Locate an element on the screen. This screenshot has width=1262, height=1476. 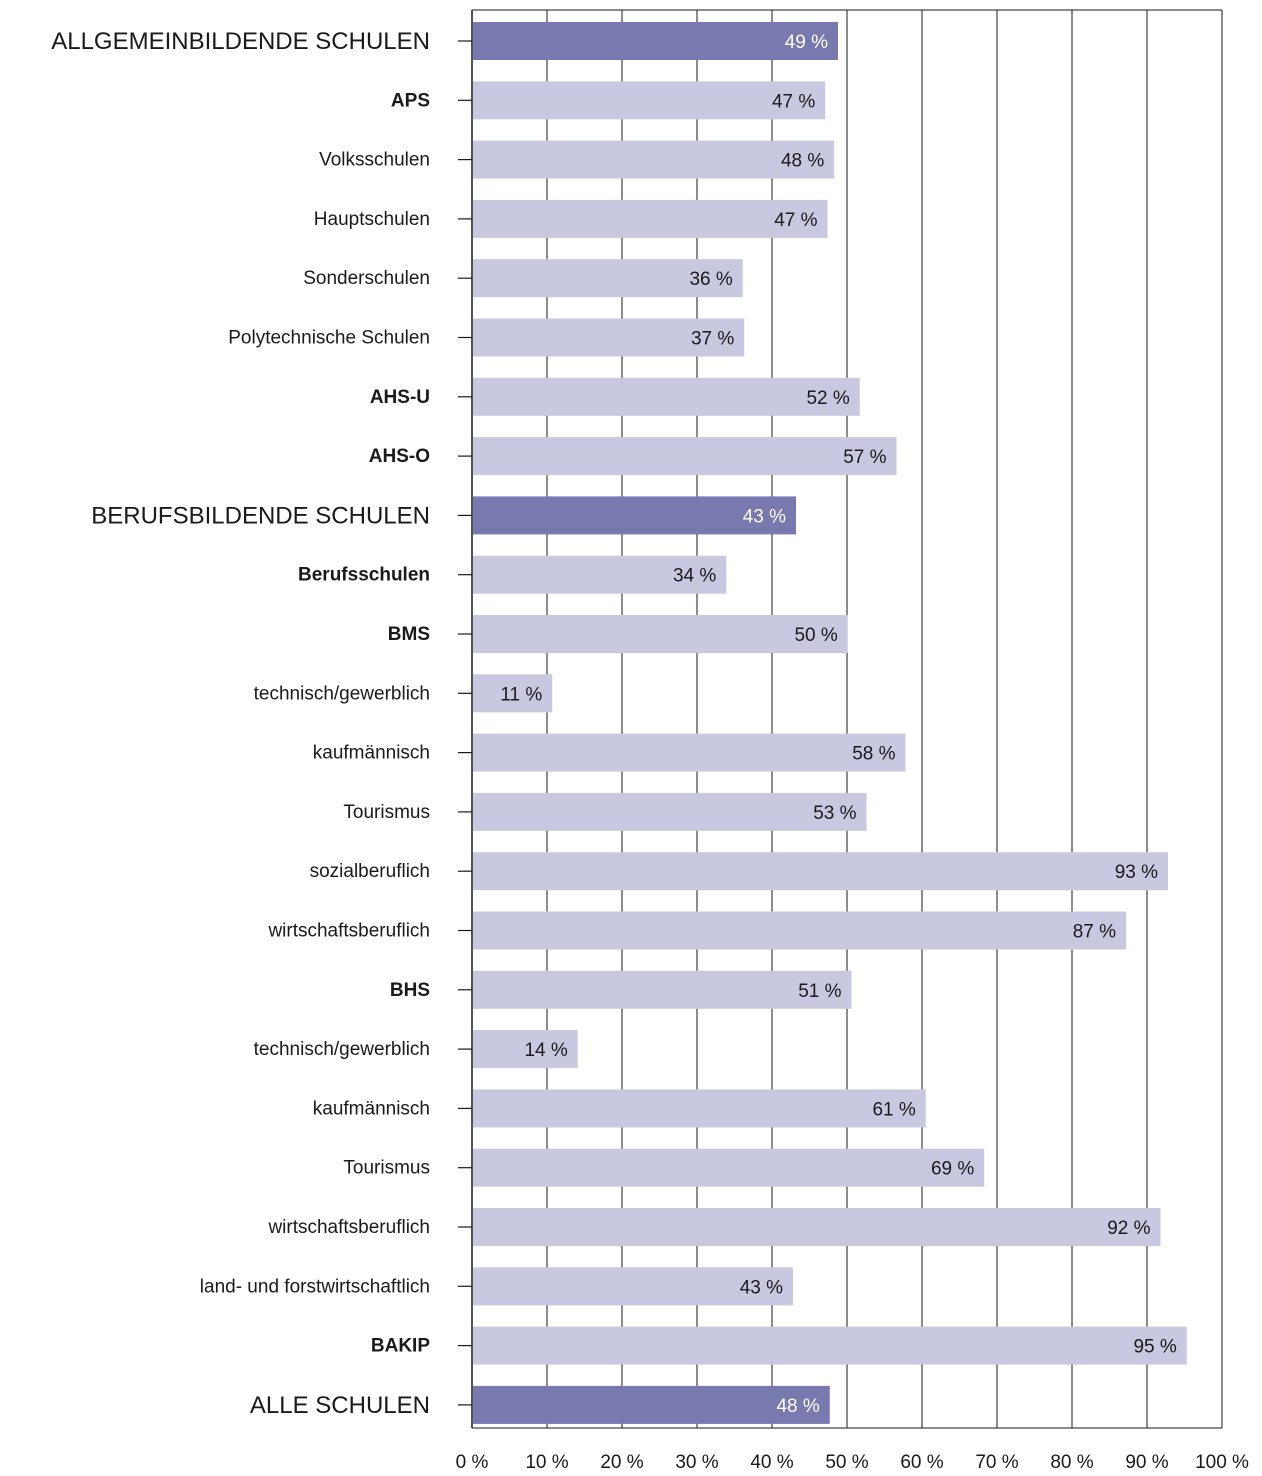
category-label: sozialberuflich is located at coordinates (370, 871).